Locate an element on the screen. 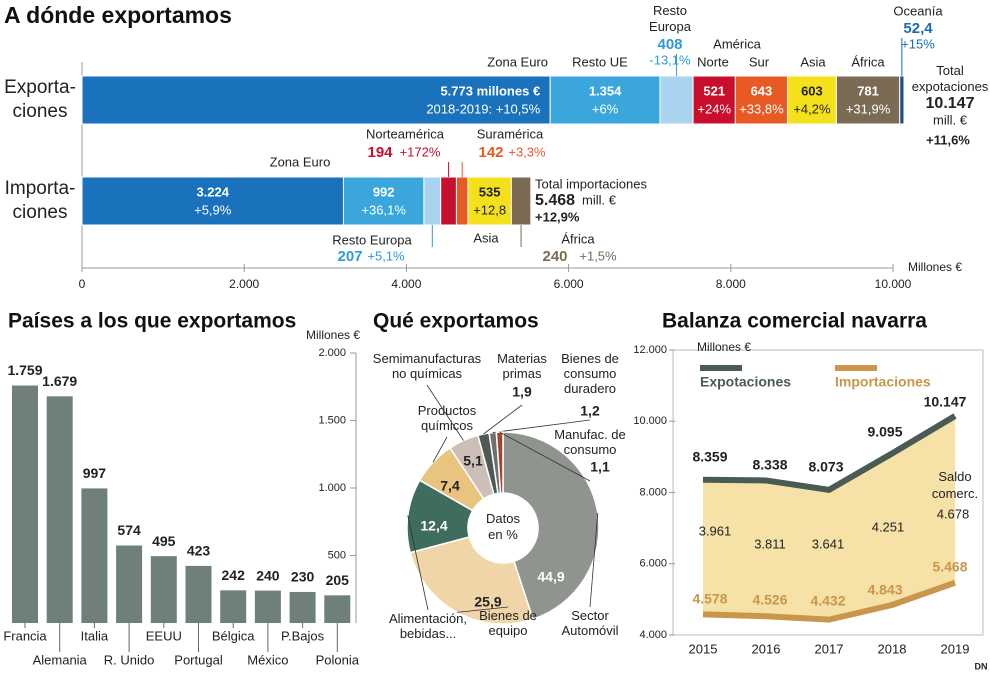  x-tick-label: Portugal is located at coordinates (198, 659).